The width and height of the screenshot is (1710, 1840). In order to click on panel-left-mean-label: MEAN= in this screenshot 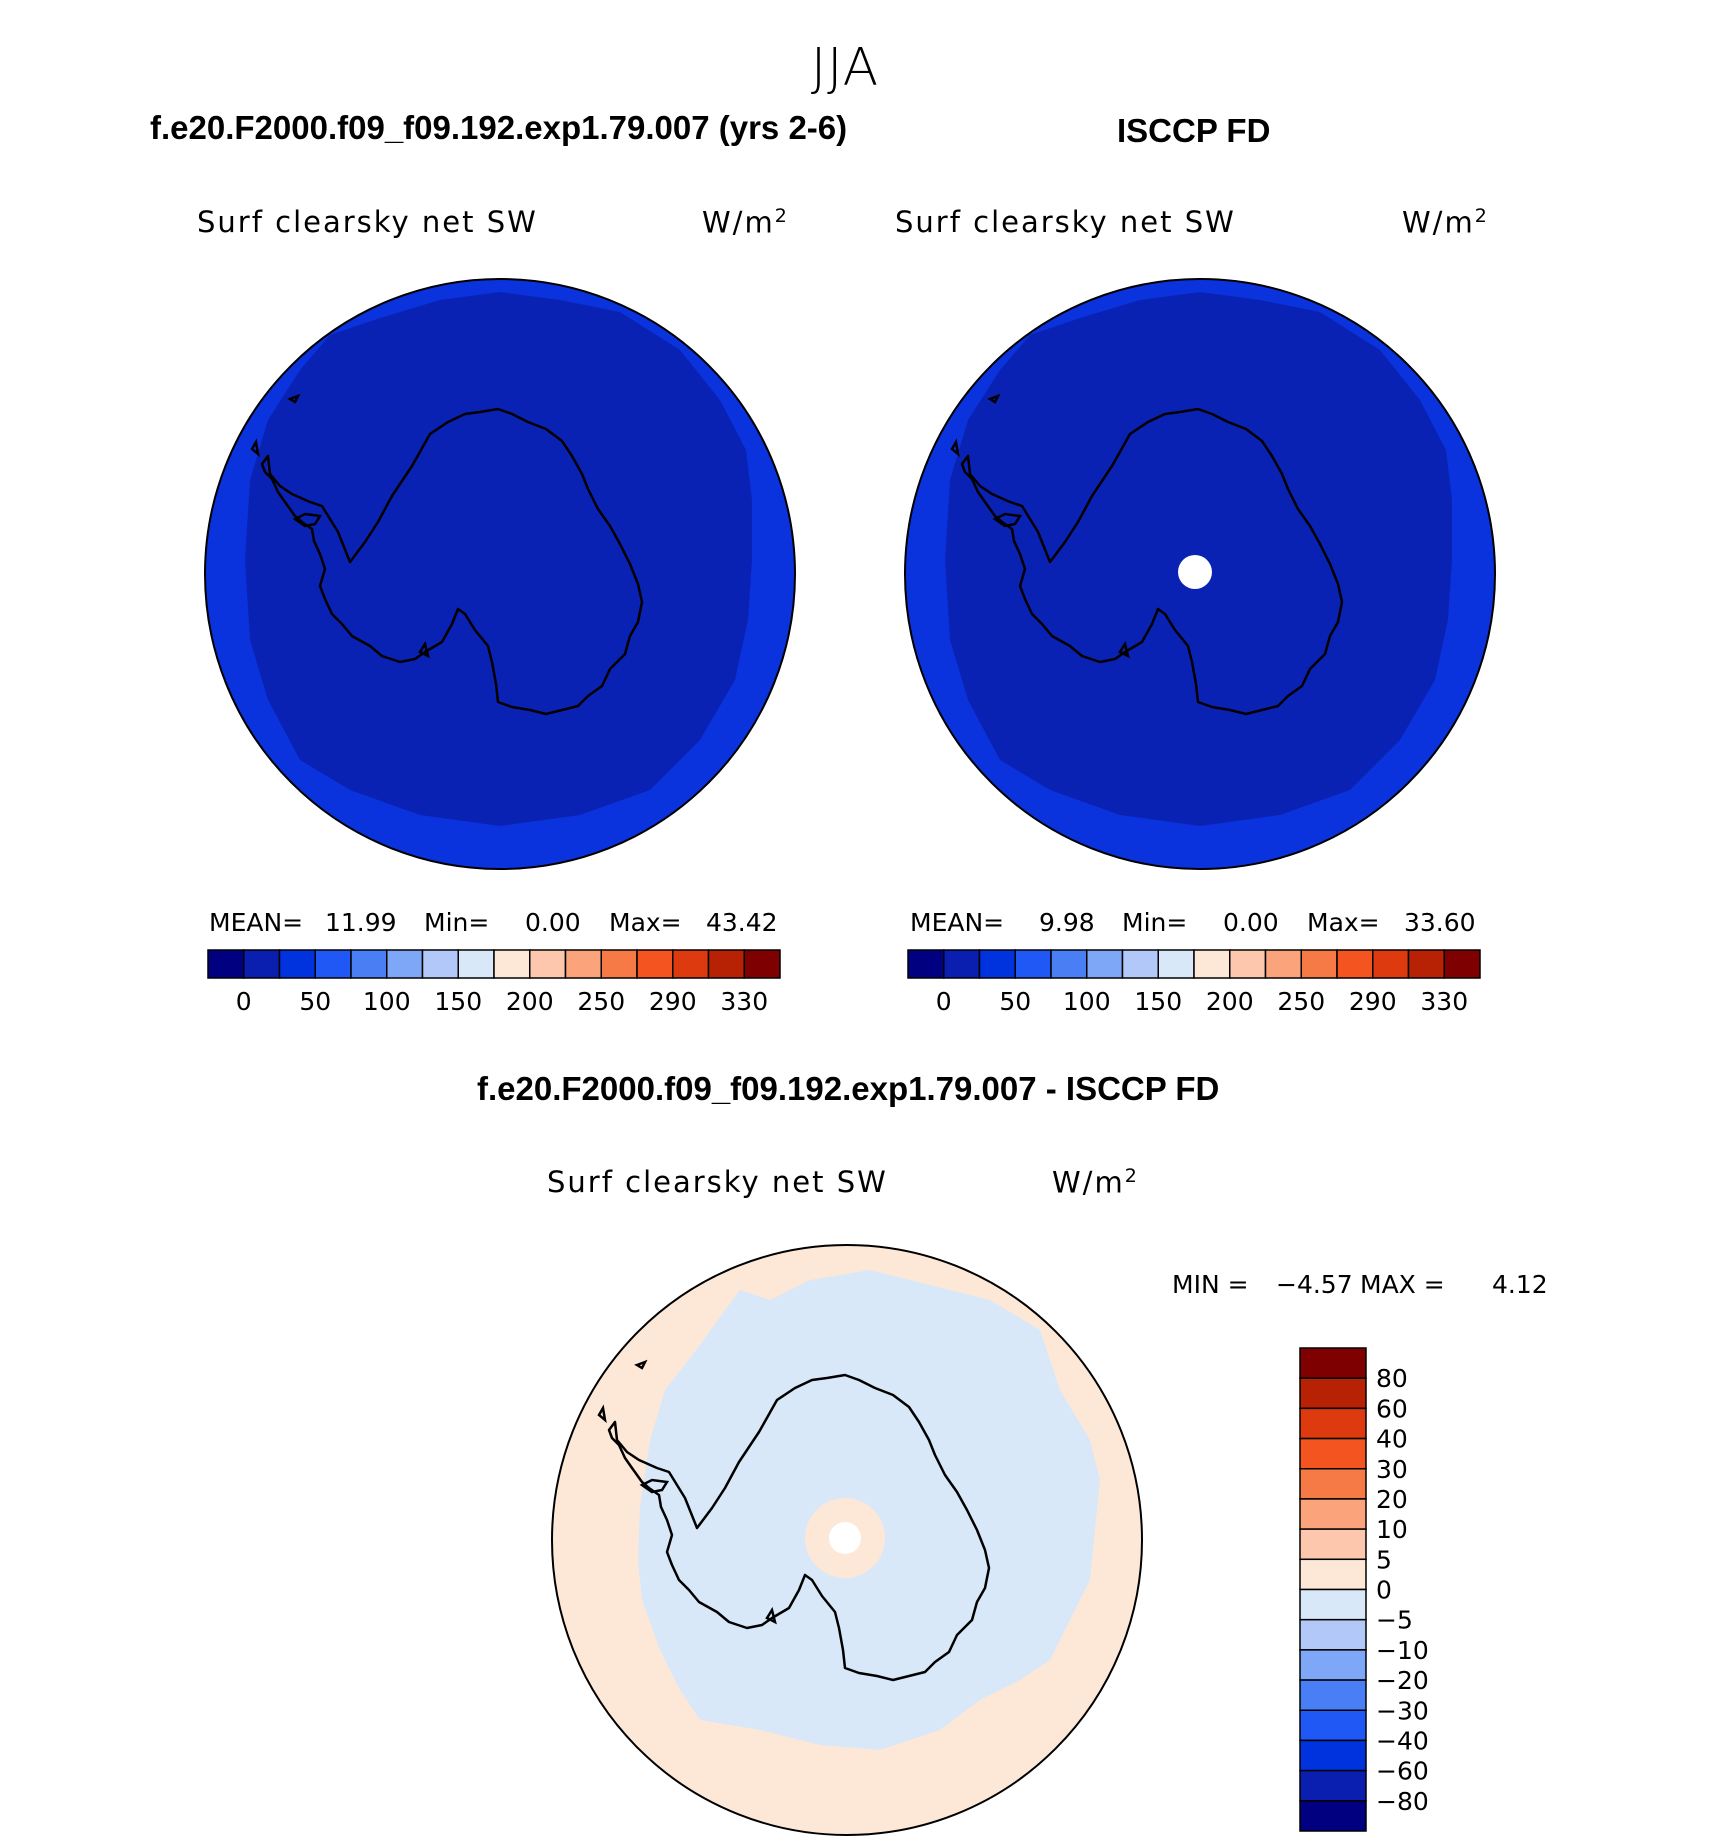, I will do `click(256, 922)`.